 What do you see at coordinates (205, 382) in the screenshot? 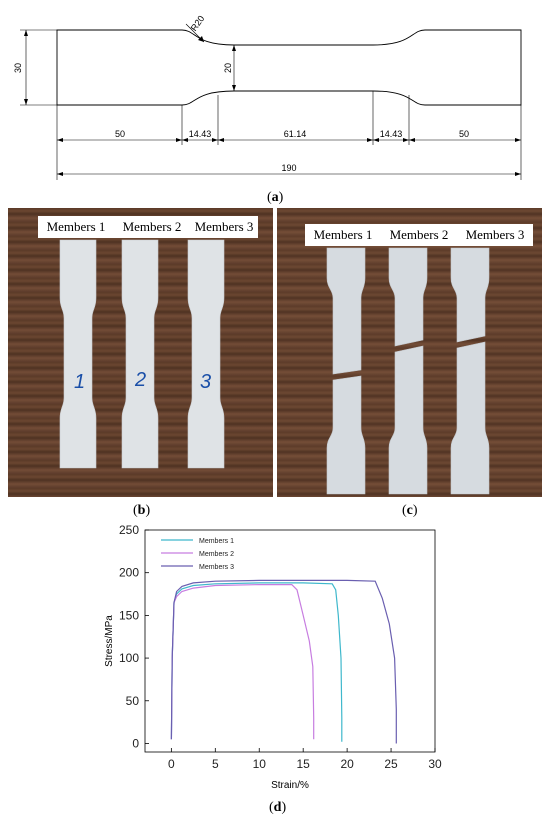
I see `handwritten-3: 3` at bounding box center [205, 382].